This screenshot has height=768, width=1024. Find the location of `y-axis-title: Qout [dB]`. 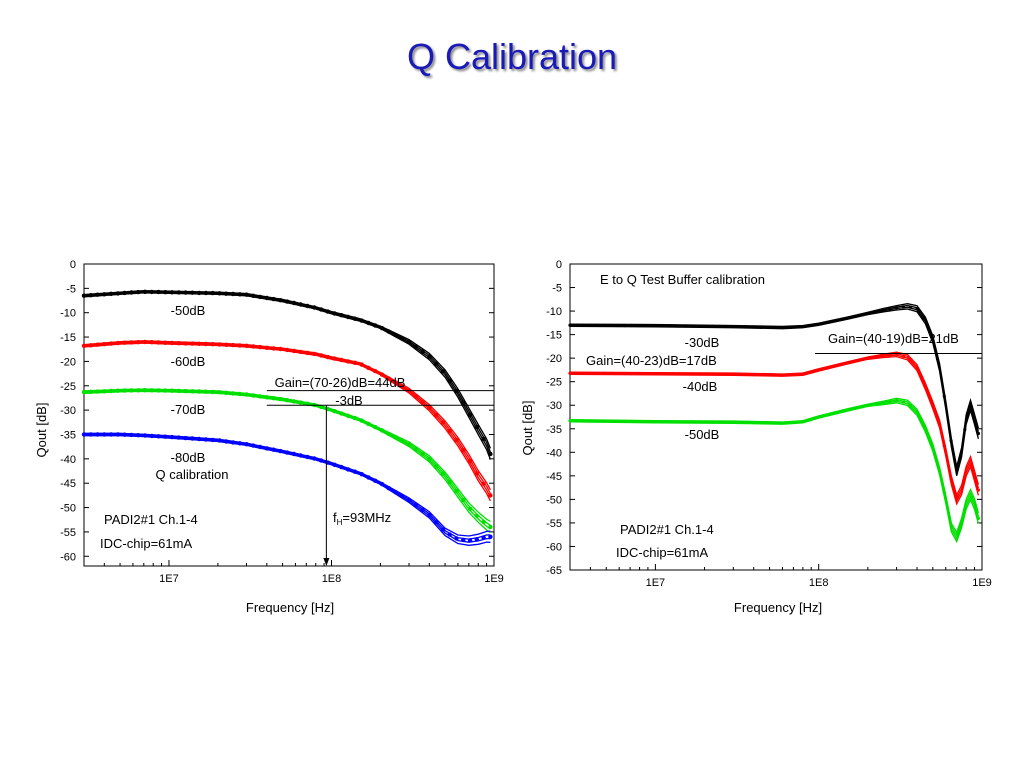

y-axis-title: Qout [dB] is located at coordinates (41, 430).